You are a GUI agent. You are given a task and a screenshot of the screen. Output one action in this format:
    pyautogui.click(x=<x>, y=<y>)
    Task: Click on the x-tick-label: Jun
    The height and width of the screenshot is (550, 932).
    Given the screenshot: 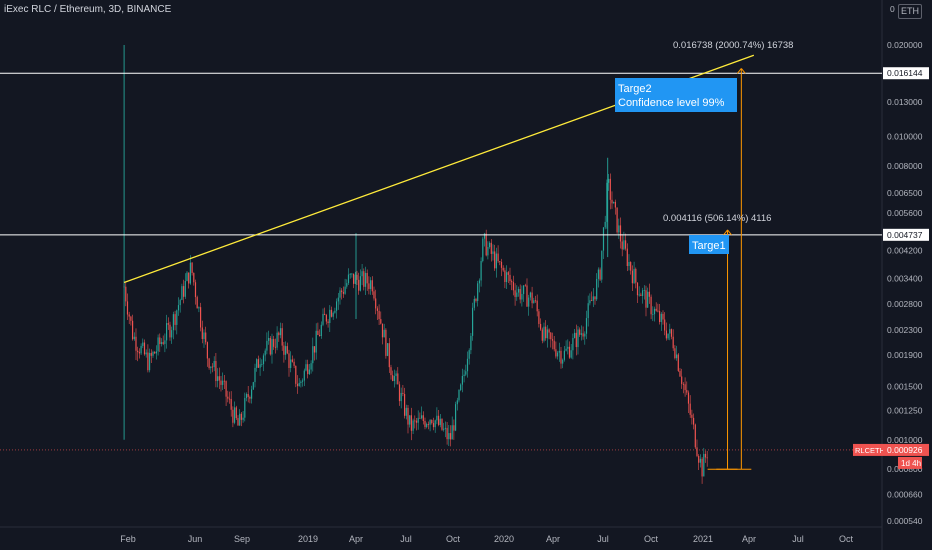 What is the action you would take?
    pyautogui.click(x=195, y=539)
    